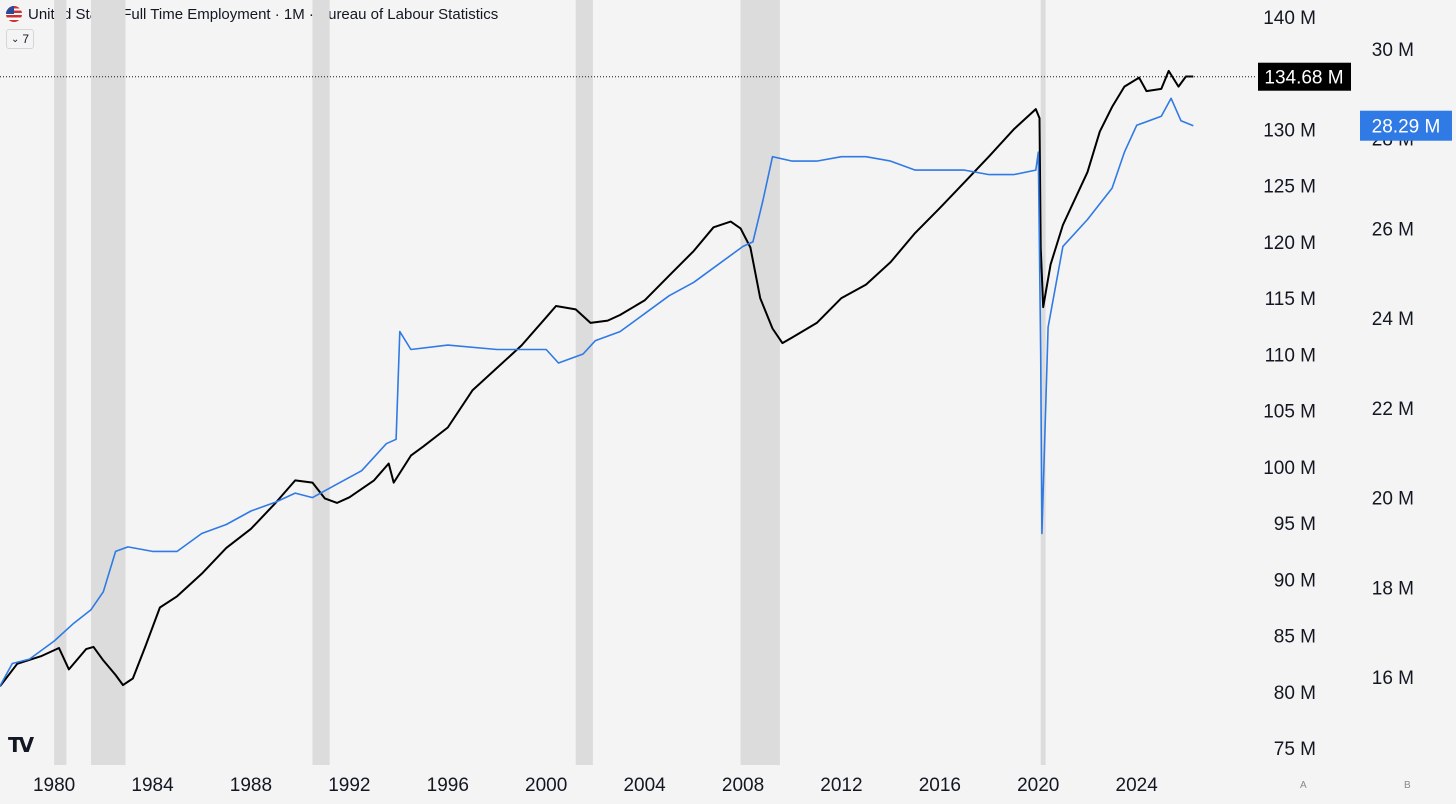 The image size is (1456, 804). What do you see at coordinates (14, 14) in the screenshot?
I see `us-flag-icon` at bounding box center [14, 14].